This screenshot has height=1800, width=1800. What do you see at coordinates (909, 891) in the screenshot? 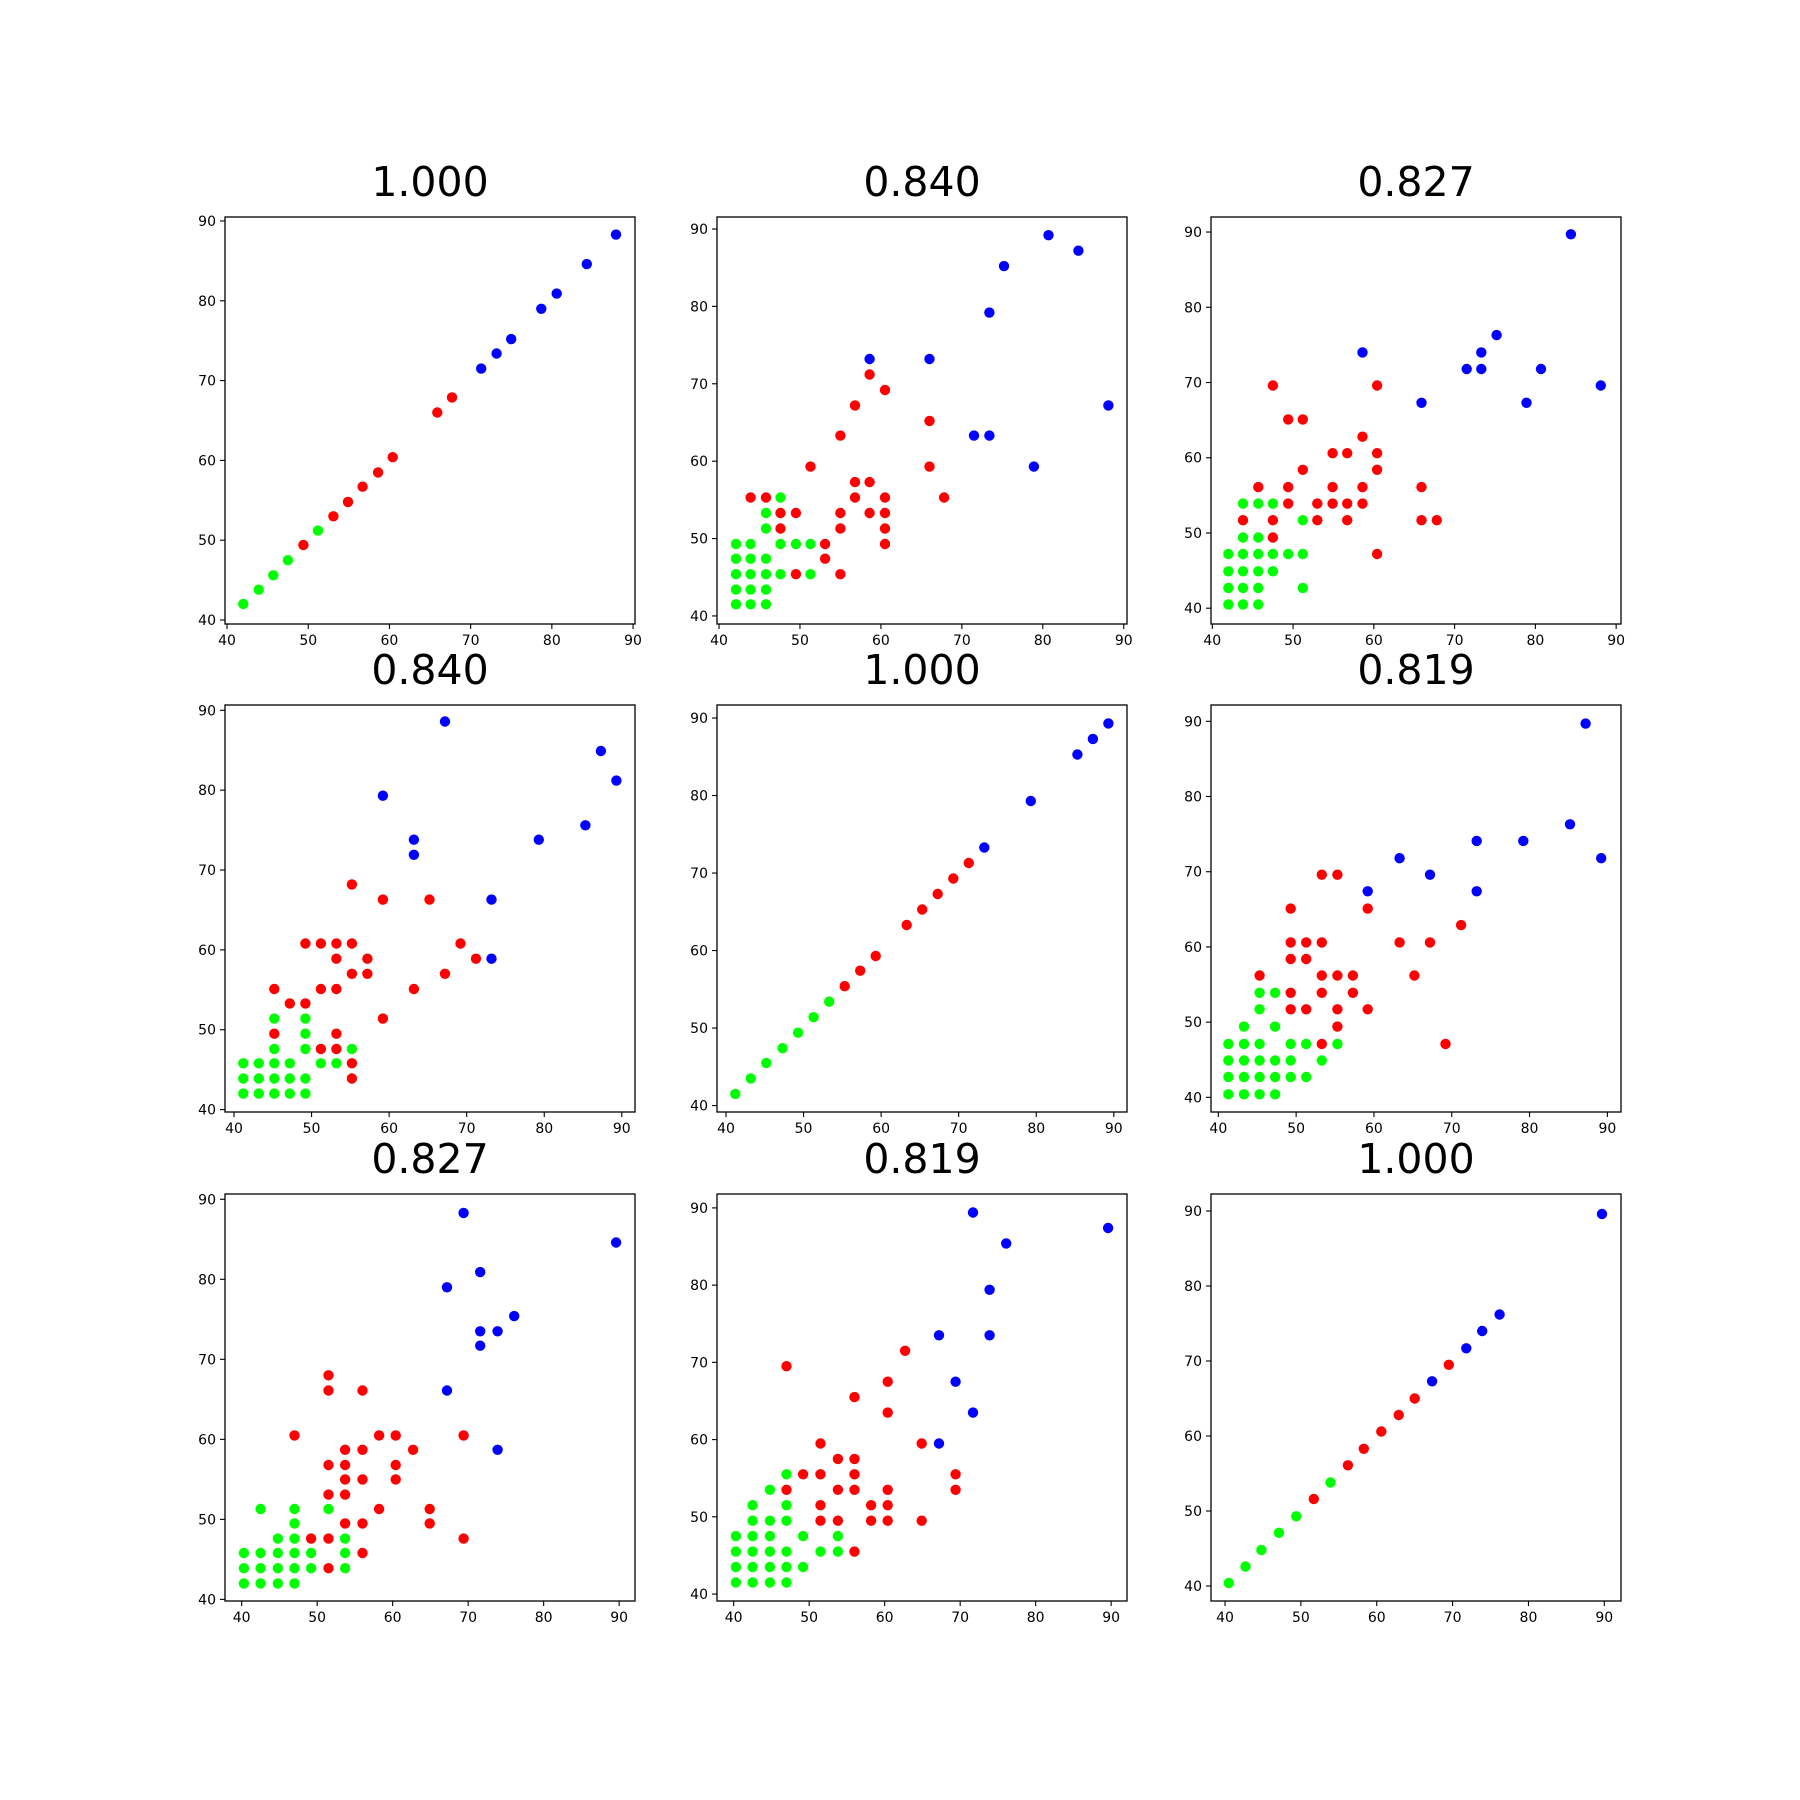
I see `subplot-5: 40 50 60 70 80 90 40 50 60 70 80 90 1.000` at bounding box center [909, 891].